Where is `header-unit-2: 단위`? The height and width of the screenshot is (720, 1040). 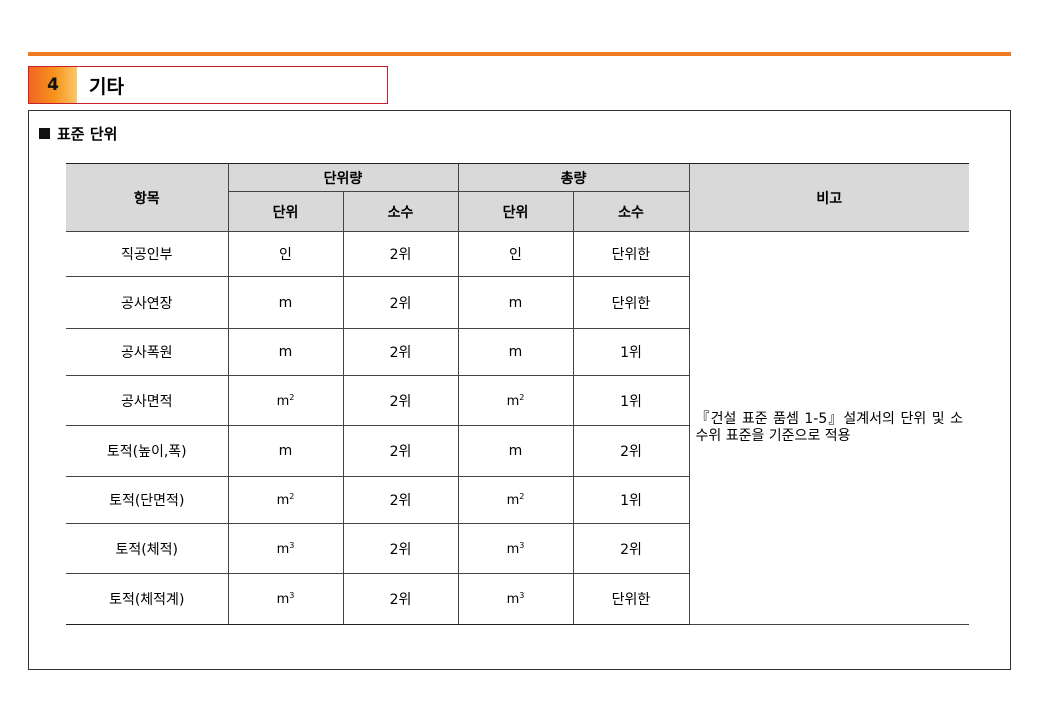 header-unit-2: 단위 is located at coordinates (515, 211).